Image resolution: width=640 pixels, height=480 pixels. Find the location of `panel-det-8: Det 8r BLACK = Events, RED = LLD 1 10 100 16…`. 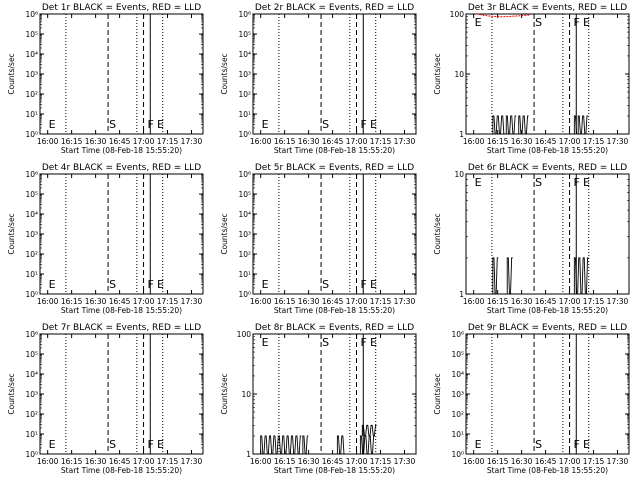

panel-det-8: Det 8r BLACK = Events, RED = LLD 1 10 100 16… is located at coordinates (318, 399).